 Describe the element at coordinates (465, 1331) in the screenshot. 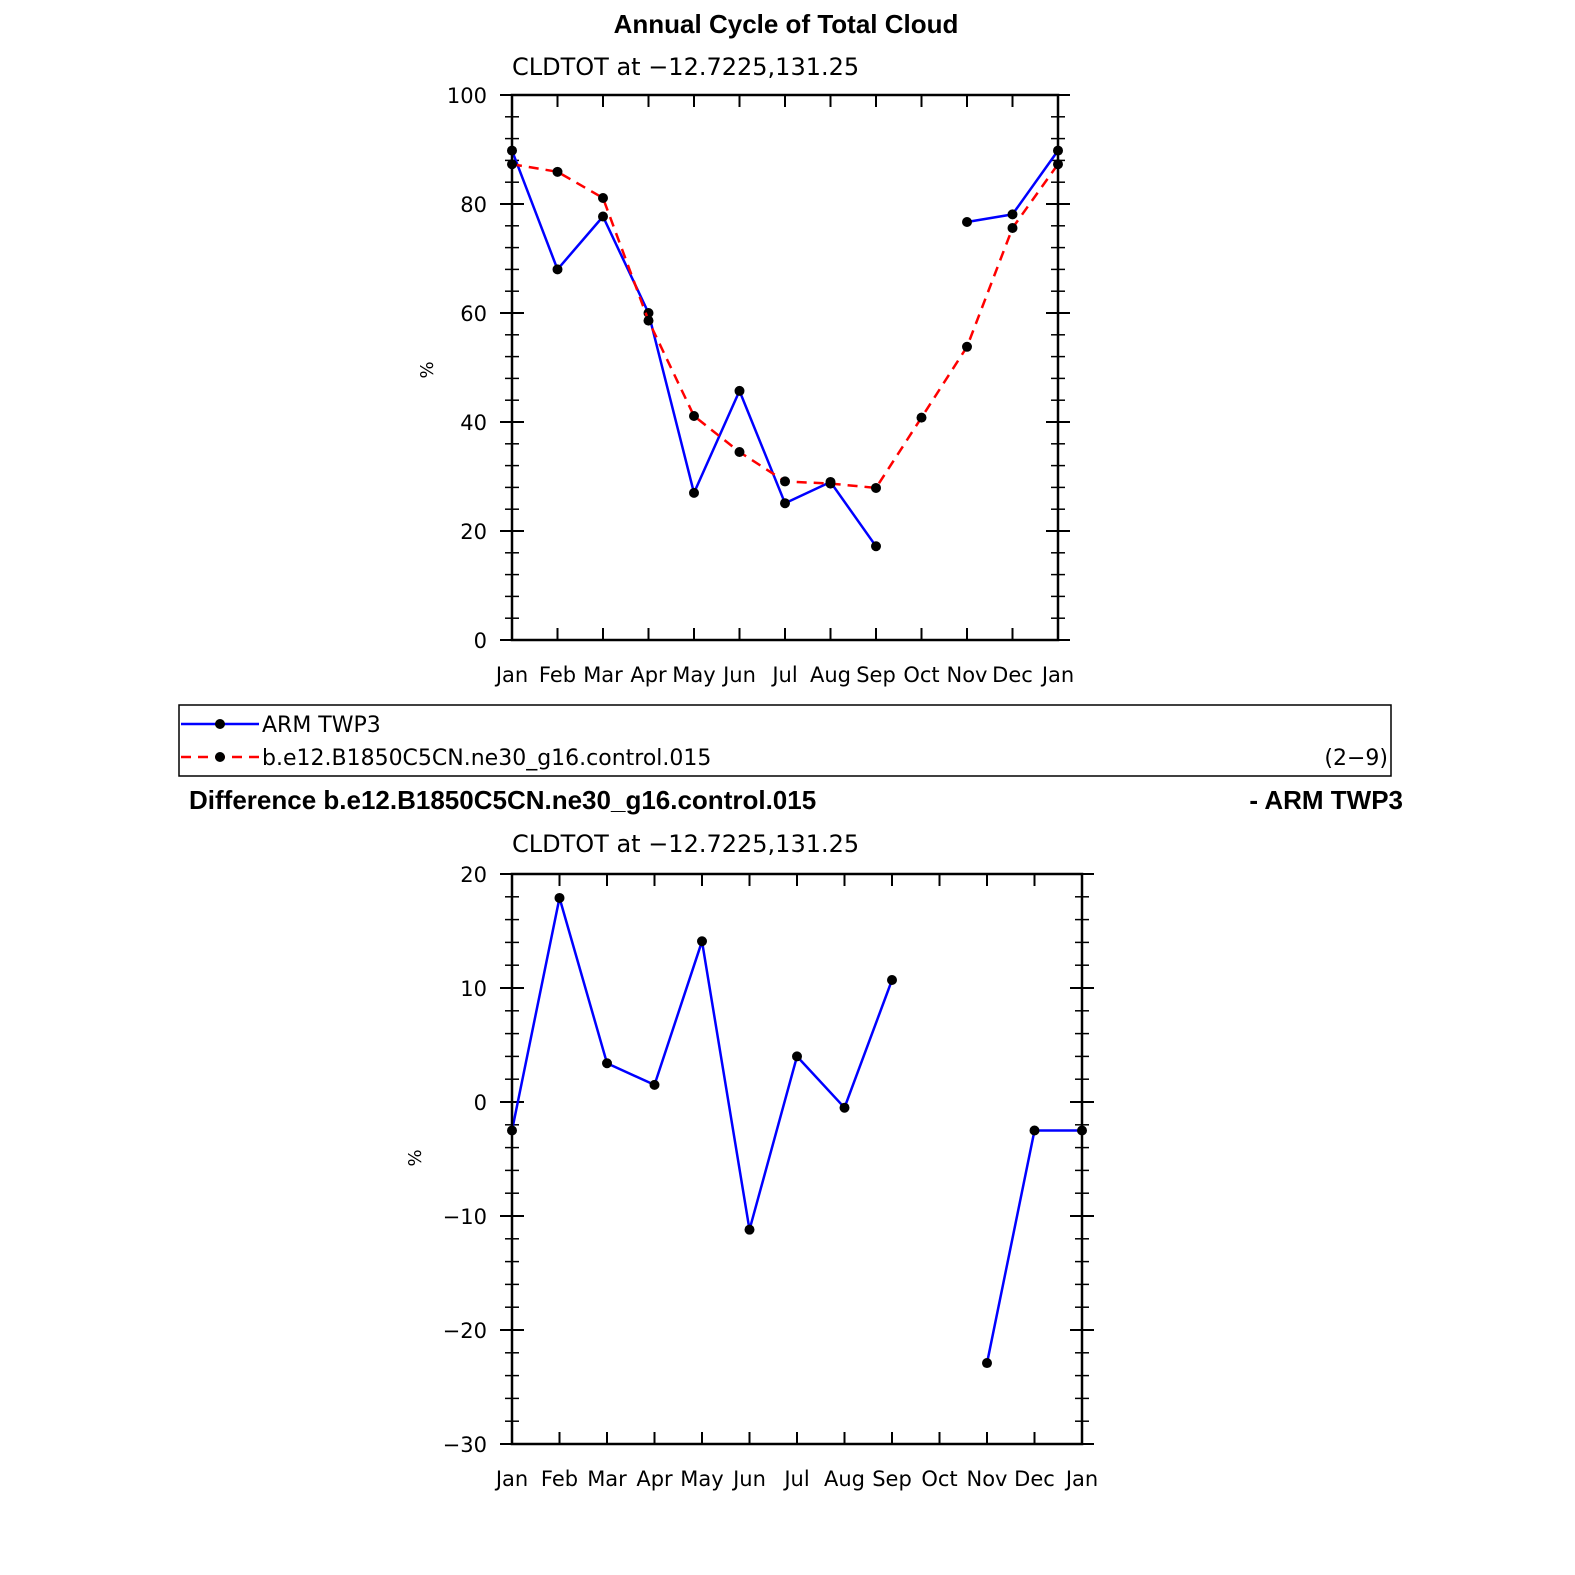

I see `chart2-ytick-label: −20` at that location.